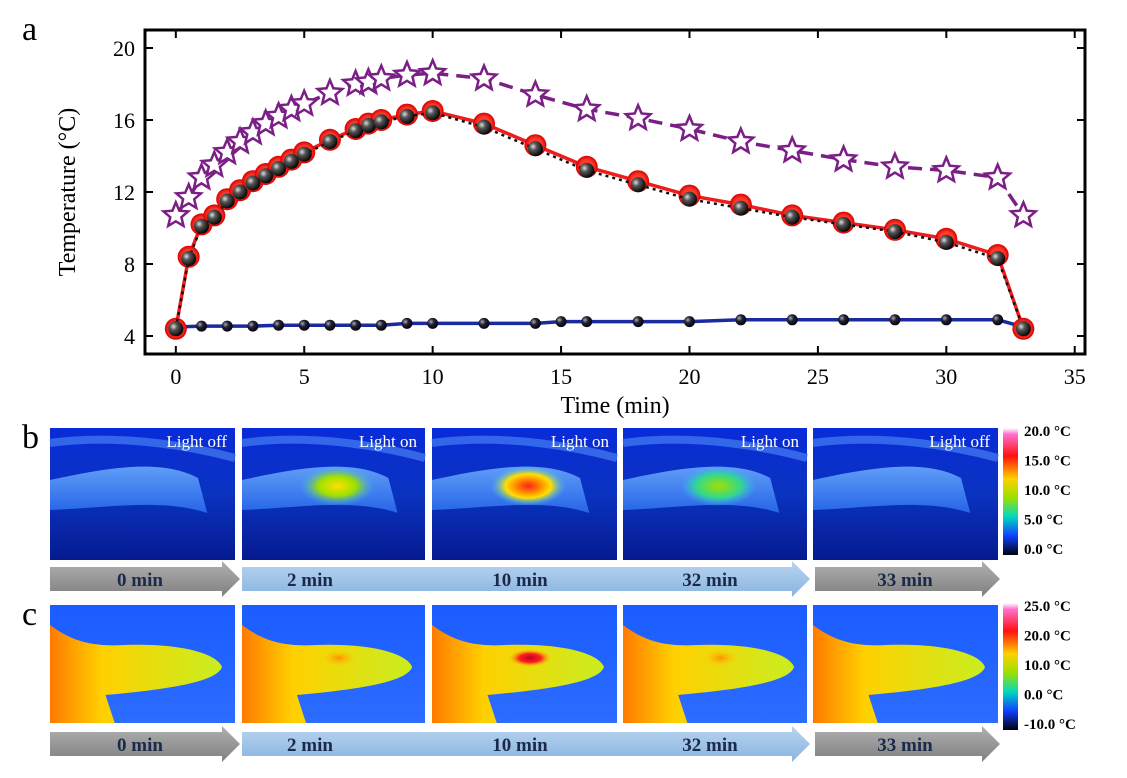 This screenshot has height=778, width=1127. Describe the element at coordinates (561, 376) in the screenshot. I see `x-tick-label: 15` at that location.